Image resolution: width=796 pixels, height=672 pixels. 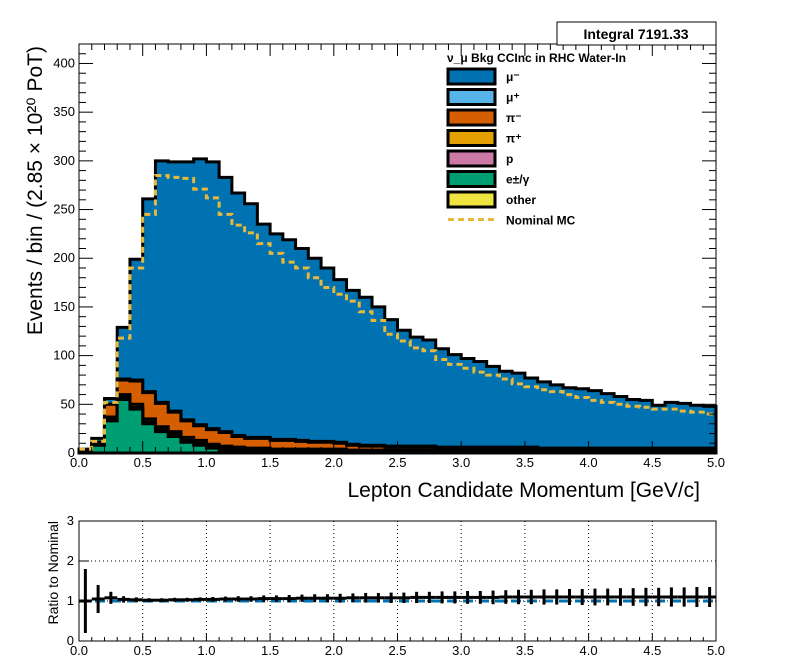 I want to click on legend-label: π⁻, so click(x=514, y=118).